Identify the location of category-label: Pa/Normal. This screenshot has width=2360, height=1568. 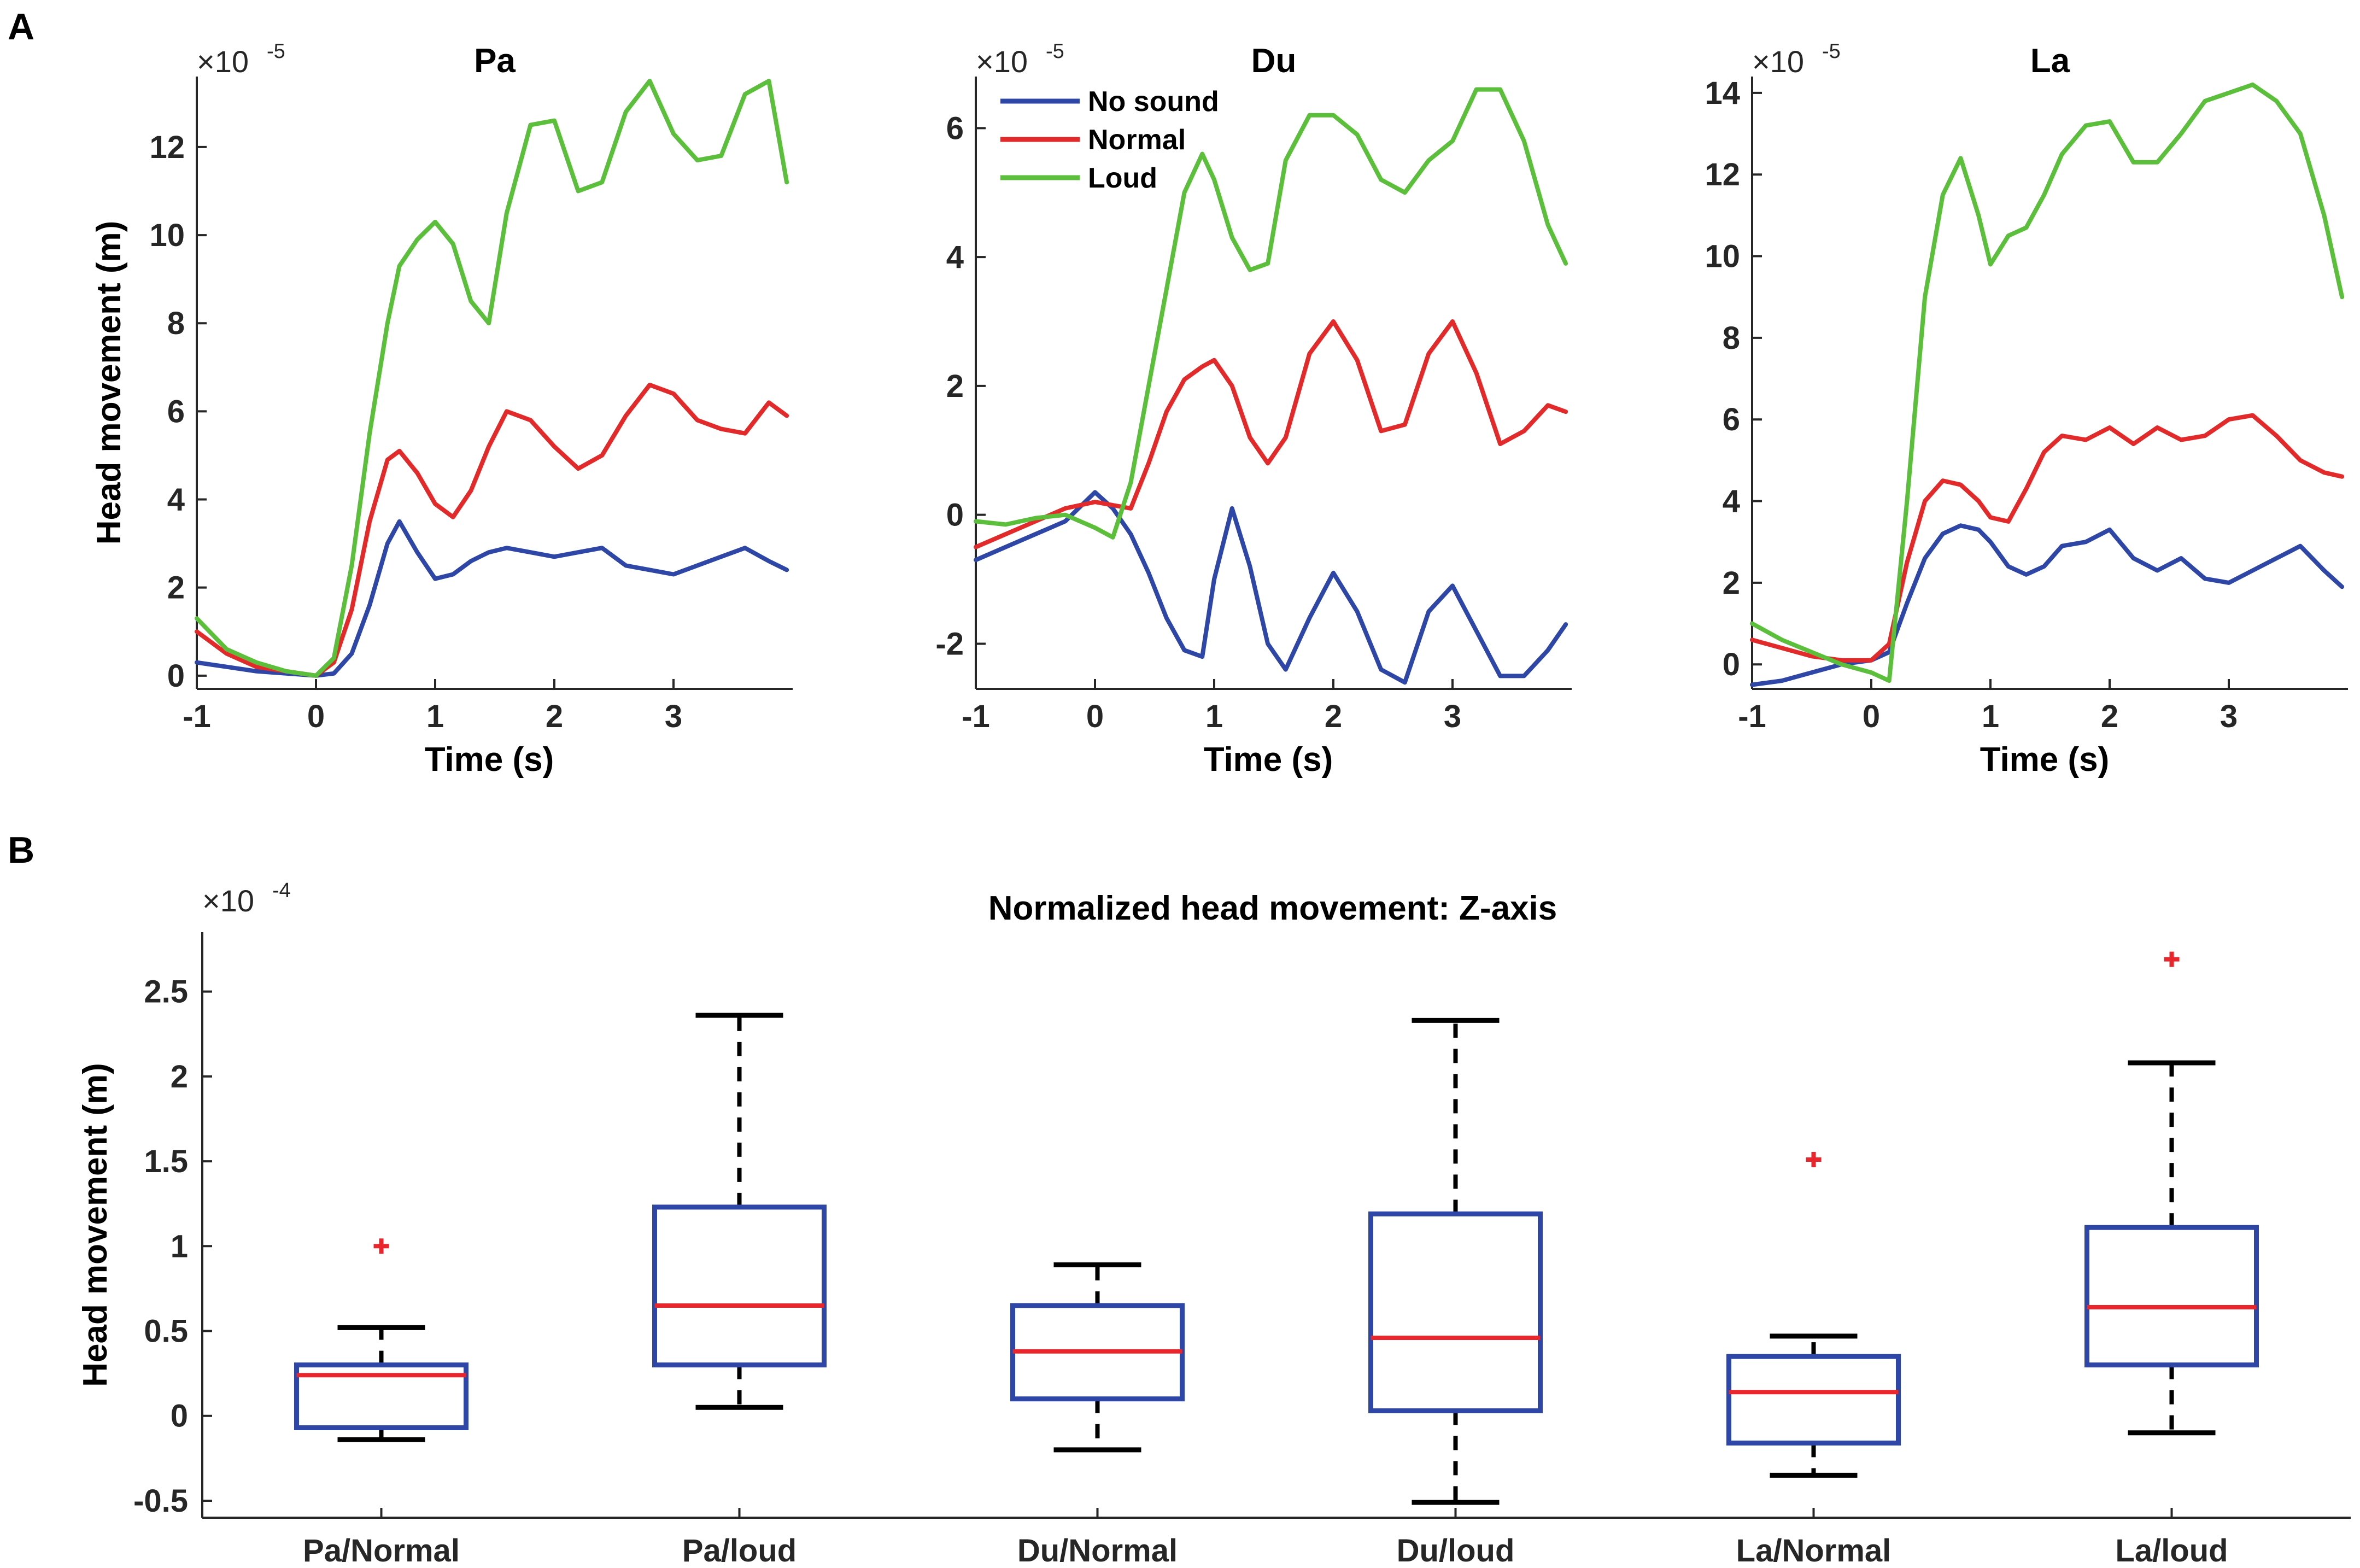
(381, 1550).